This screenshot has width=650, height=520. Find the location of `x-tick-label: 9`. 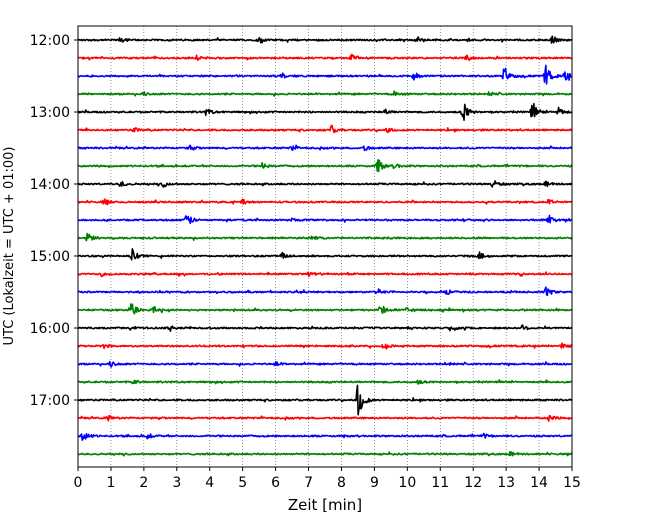

x-tick-label: 9 is located at coordinates (374, 483).